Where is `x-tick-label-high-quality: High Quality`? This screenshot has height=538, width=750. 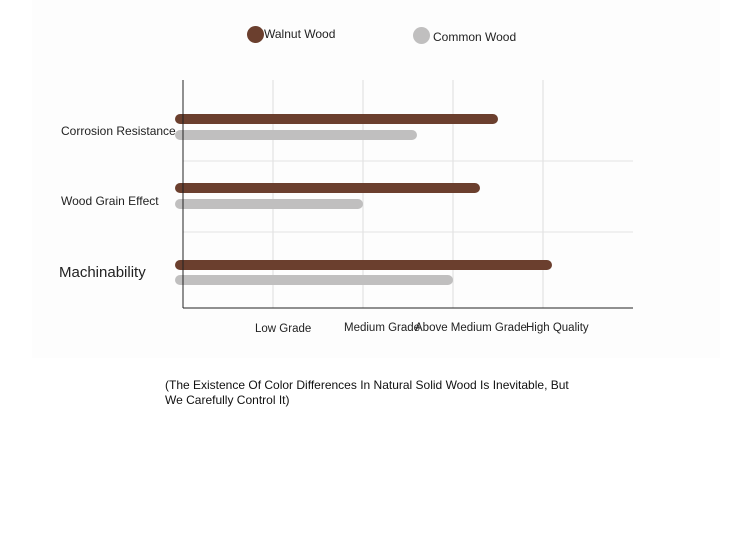
x-tick-label-high-quality: High Quality is located at coordinates (557, 328).